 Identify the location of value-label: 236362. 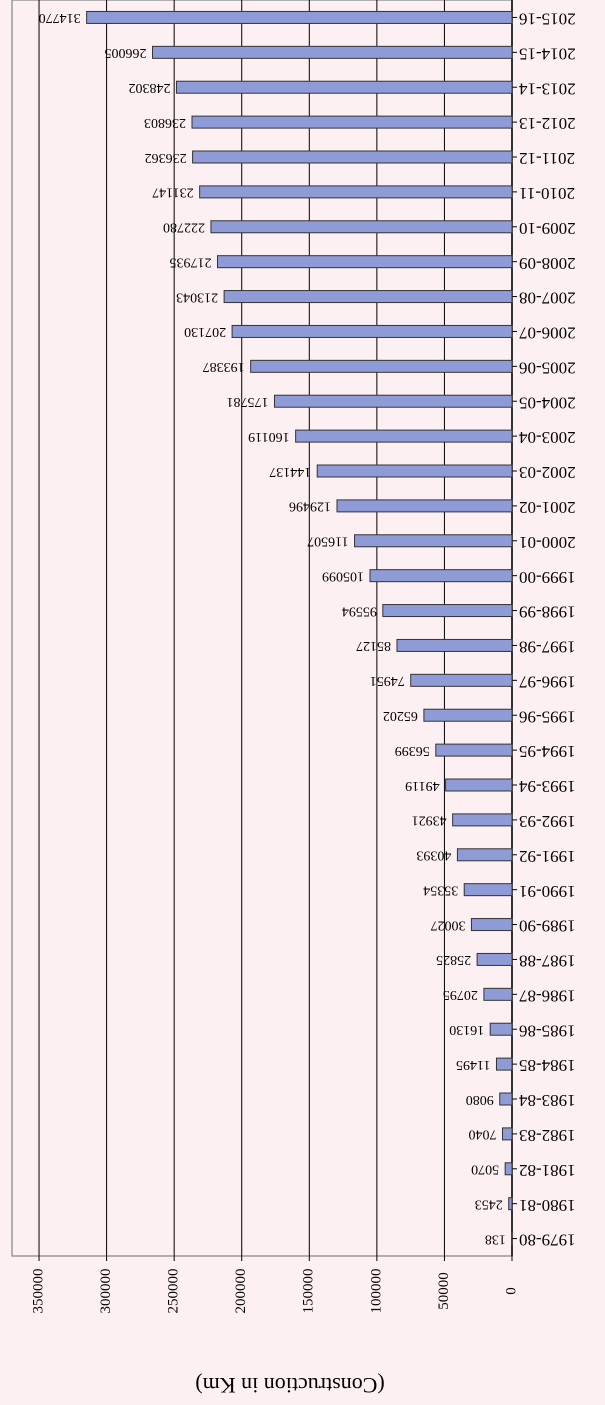
(166, 157).